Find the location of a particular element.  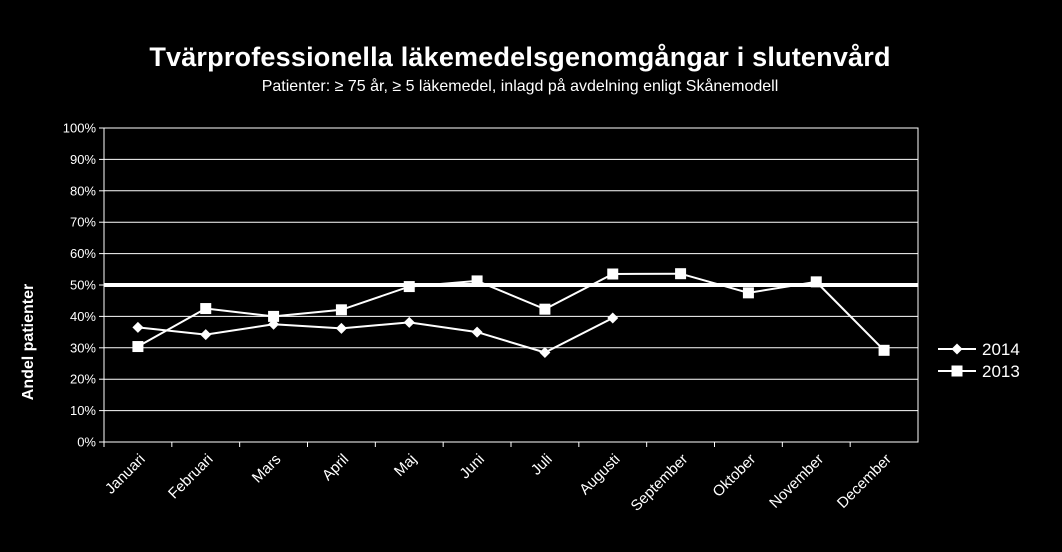

y-tick-label: 50% is located at coordinates (83, 285).